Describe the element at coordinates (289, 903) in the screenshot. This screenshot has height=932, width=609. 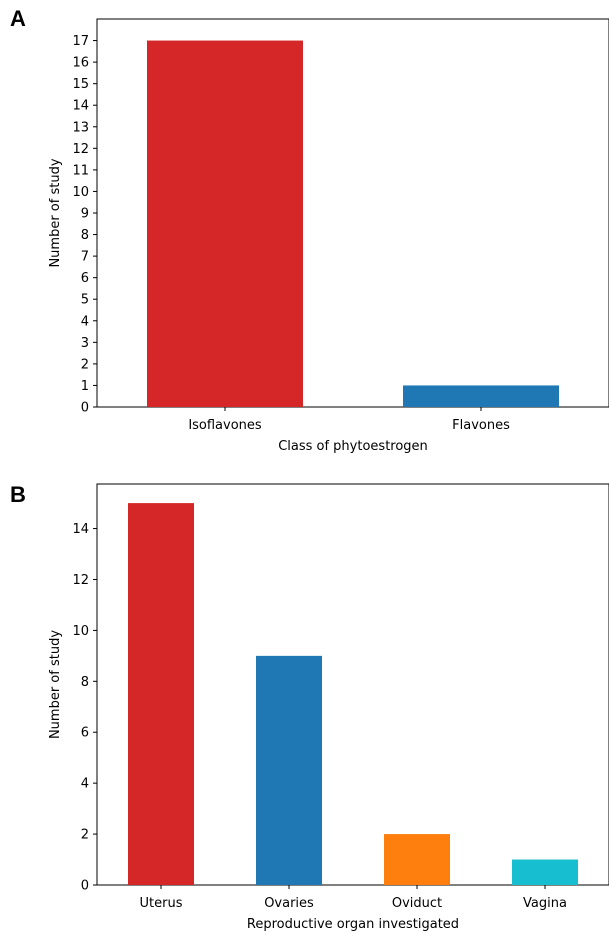
I see `chart-b-xtick-label: Ovaries` at that location.